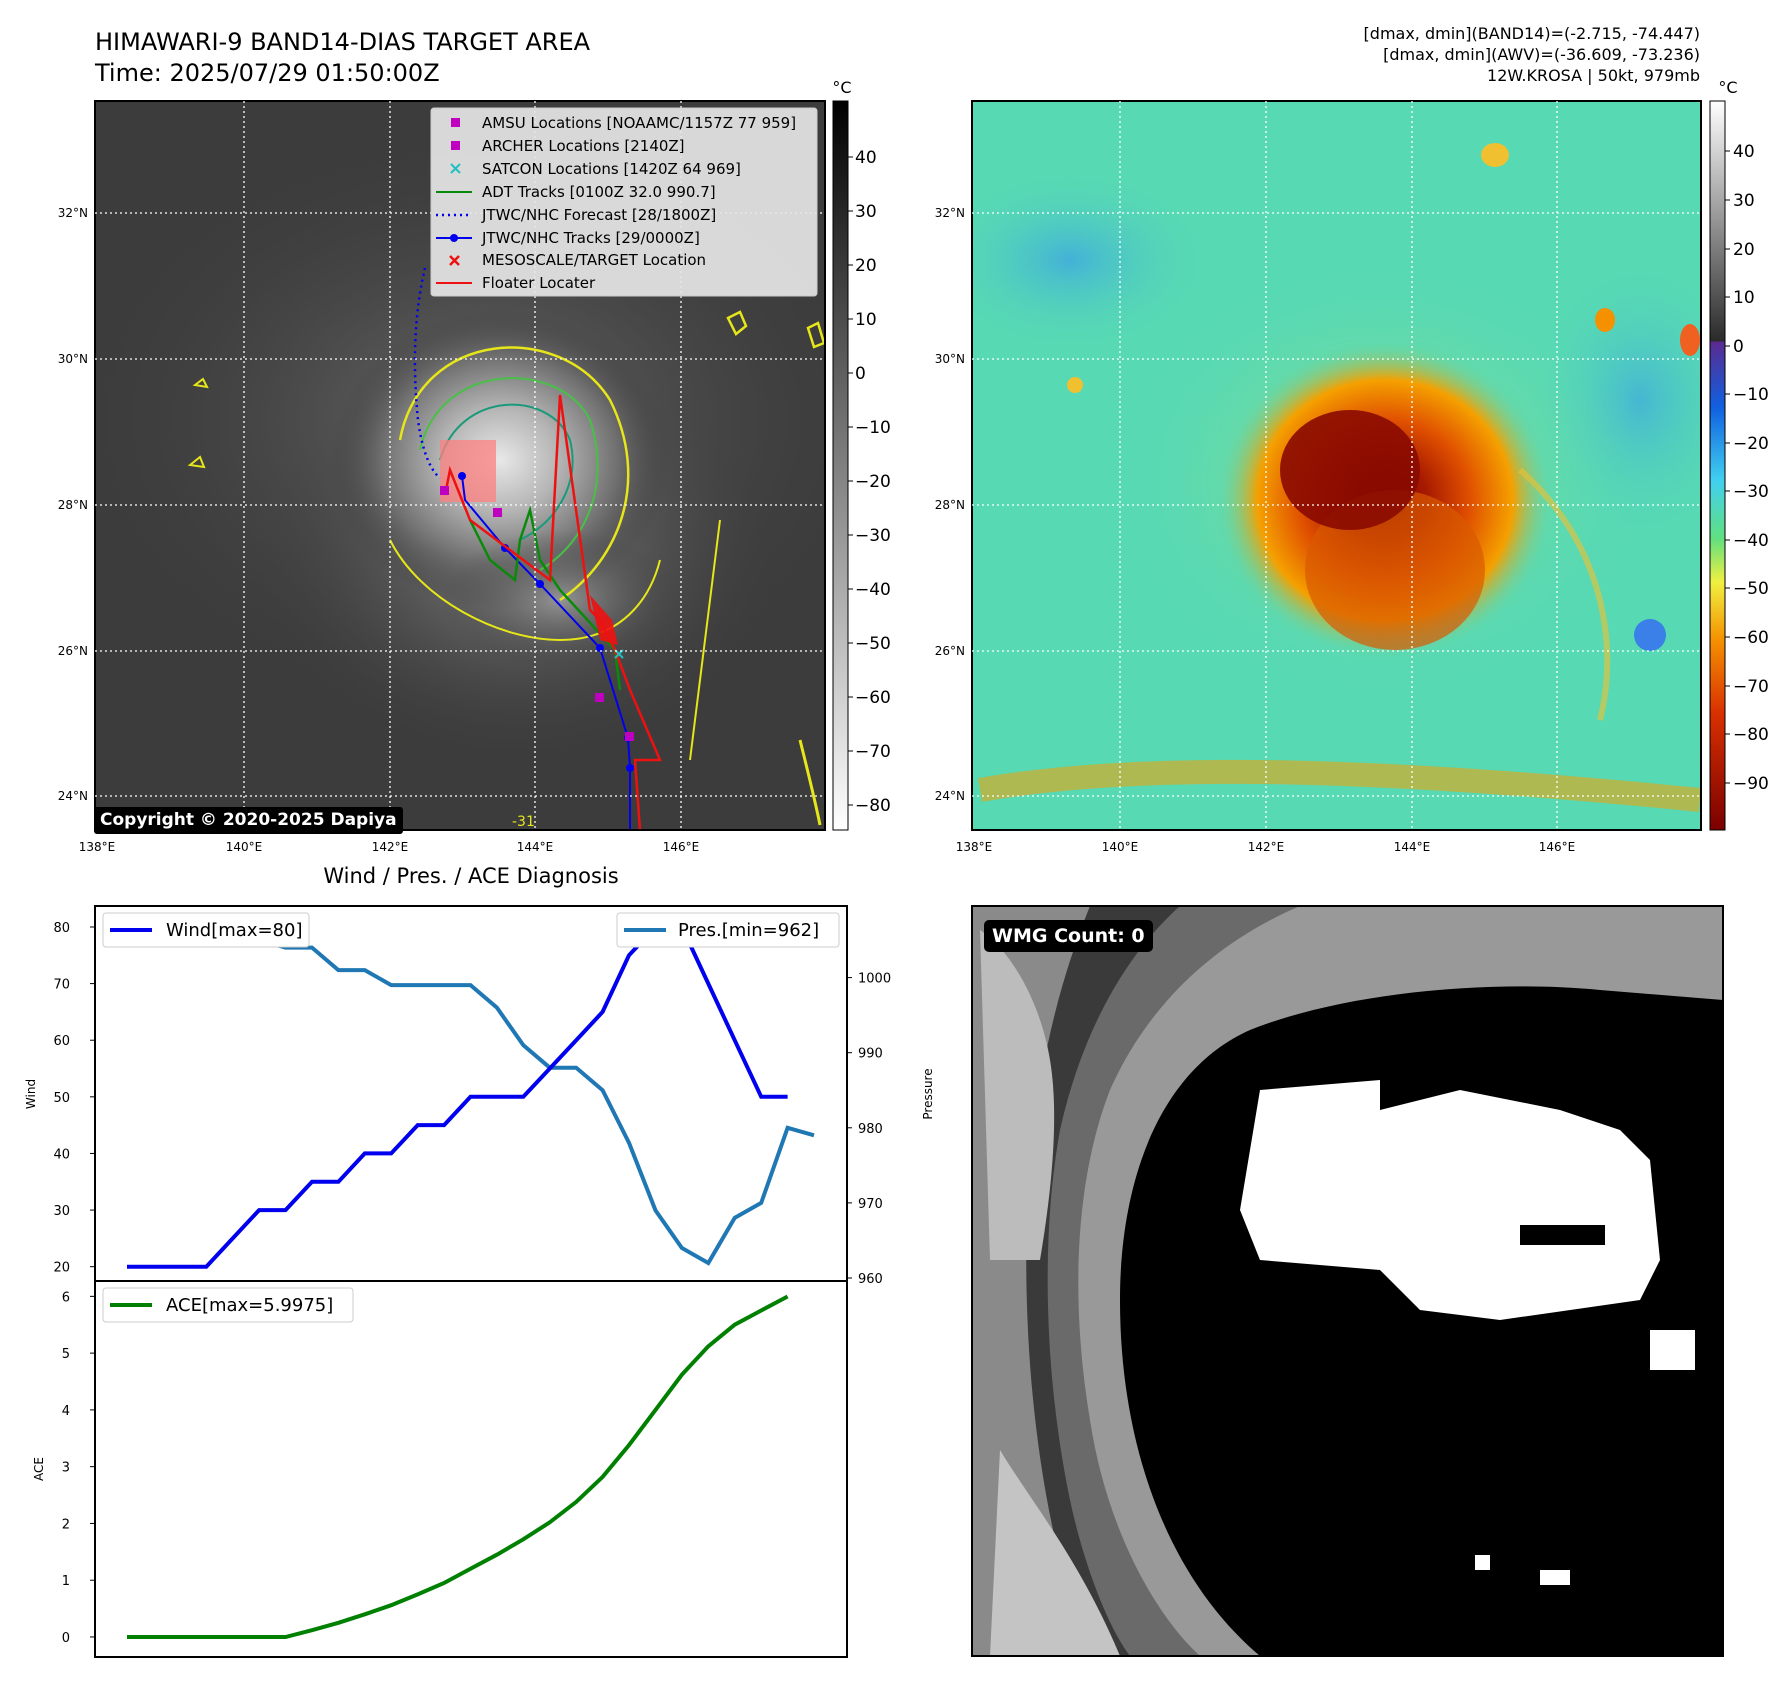 The width and height of the screenshot is (1788, 1690). Describe the element at coordinates (523, 822) in the screenshot. I see `contour-label: -31` at that location.